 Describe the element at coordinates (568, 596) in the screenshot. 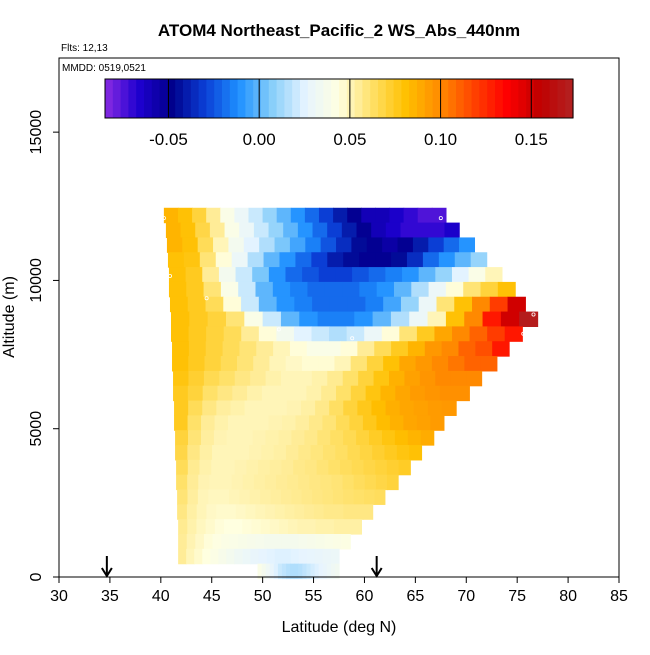

I see `x-tick-label: 80` at that location.